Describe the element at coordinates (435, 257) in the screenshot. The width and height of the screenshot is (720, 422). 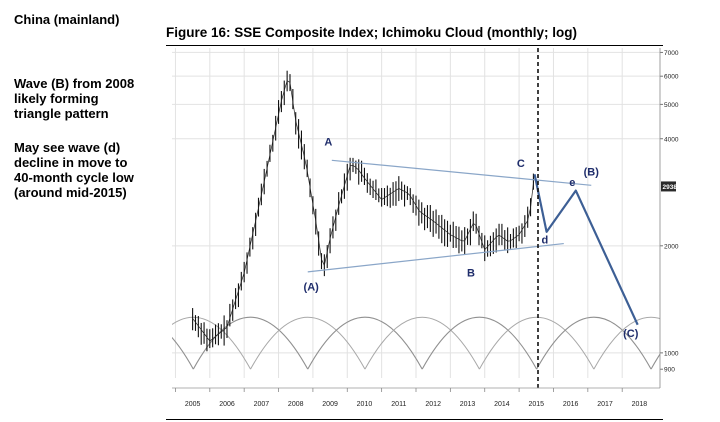
I see `triangle-lower-line` at that location.